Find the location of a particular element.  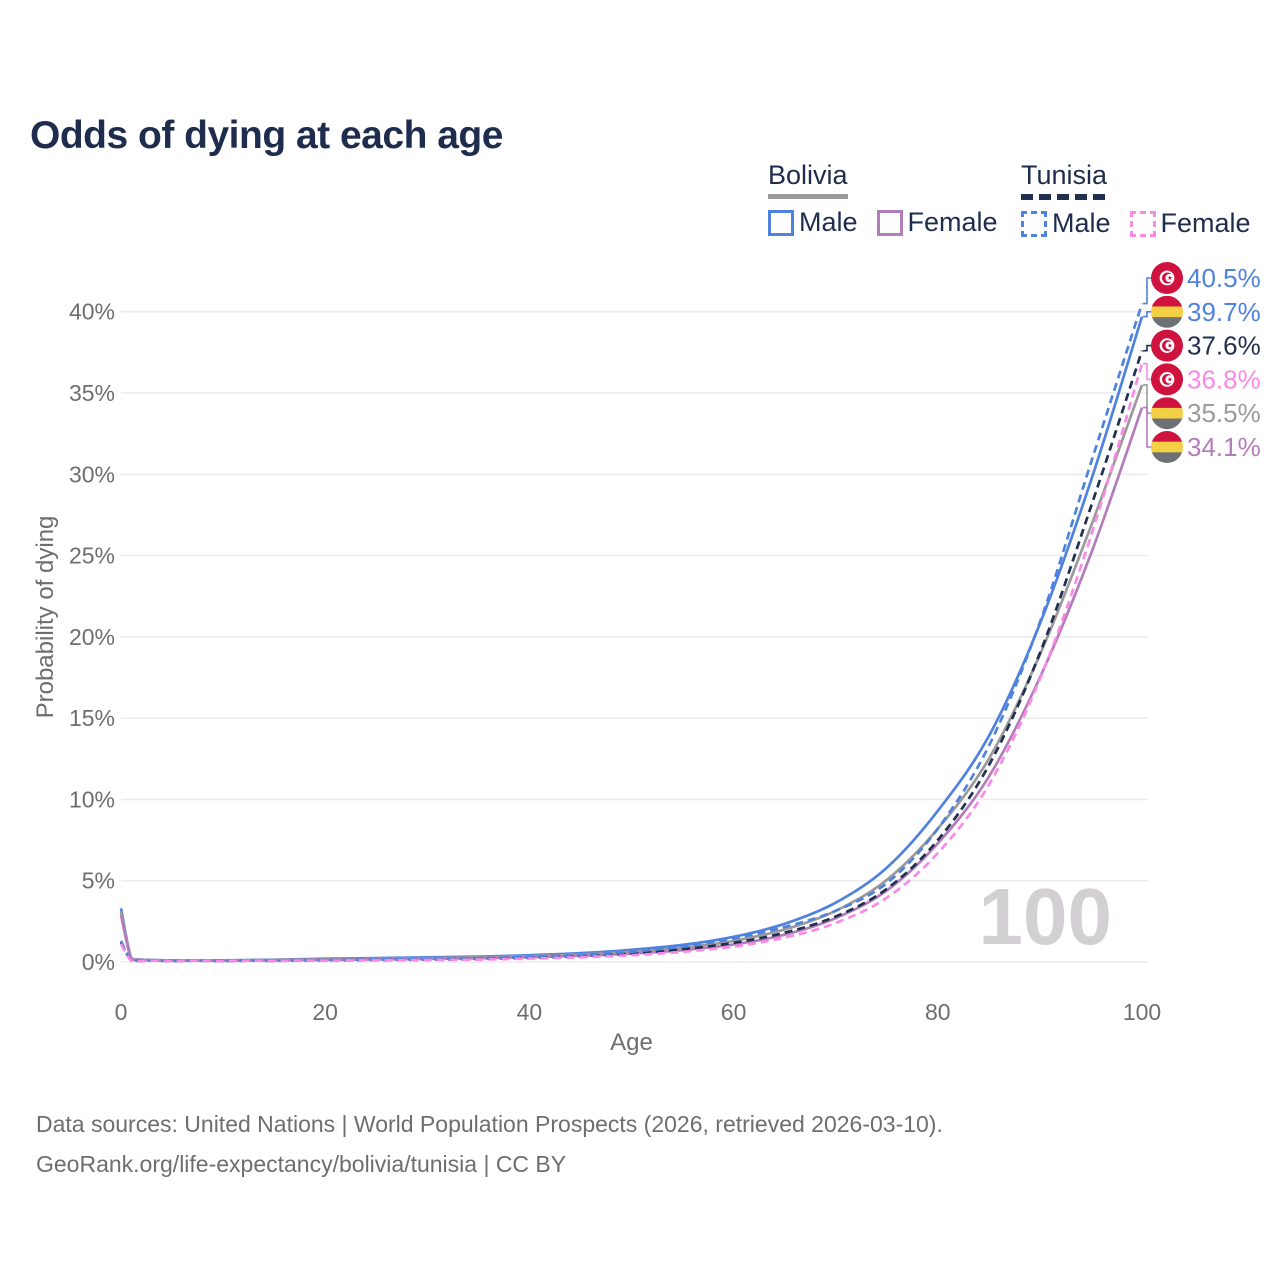

tunisia-female-swatch-icon is located at coordinates (1142, 223).